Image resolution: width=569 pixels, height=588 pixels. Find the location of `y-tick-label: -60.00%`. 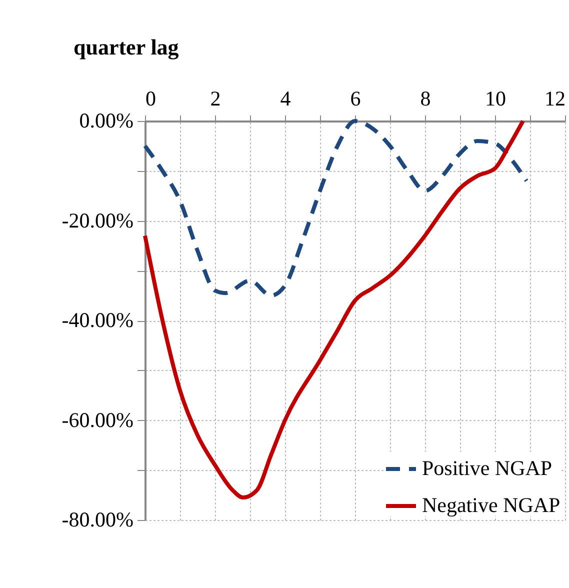

y-tick-label: -60.00% is located at coordinates (98, 420).